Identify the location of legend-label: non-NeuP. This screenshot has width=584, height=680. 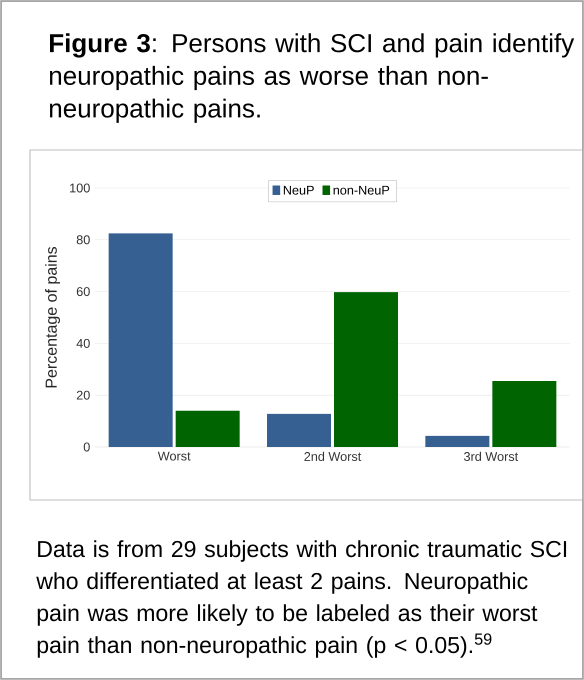
(362, 190).